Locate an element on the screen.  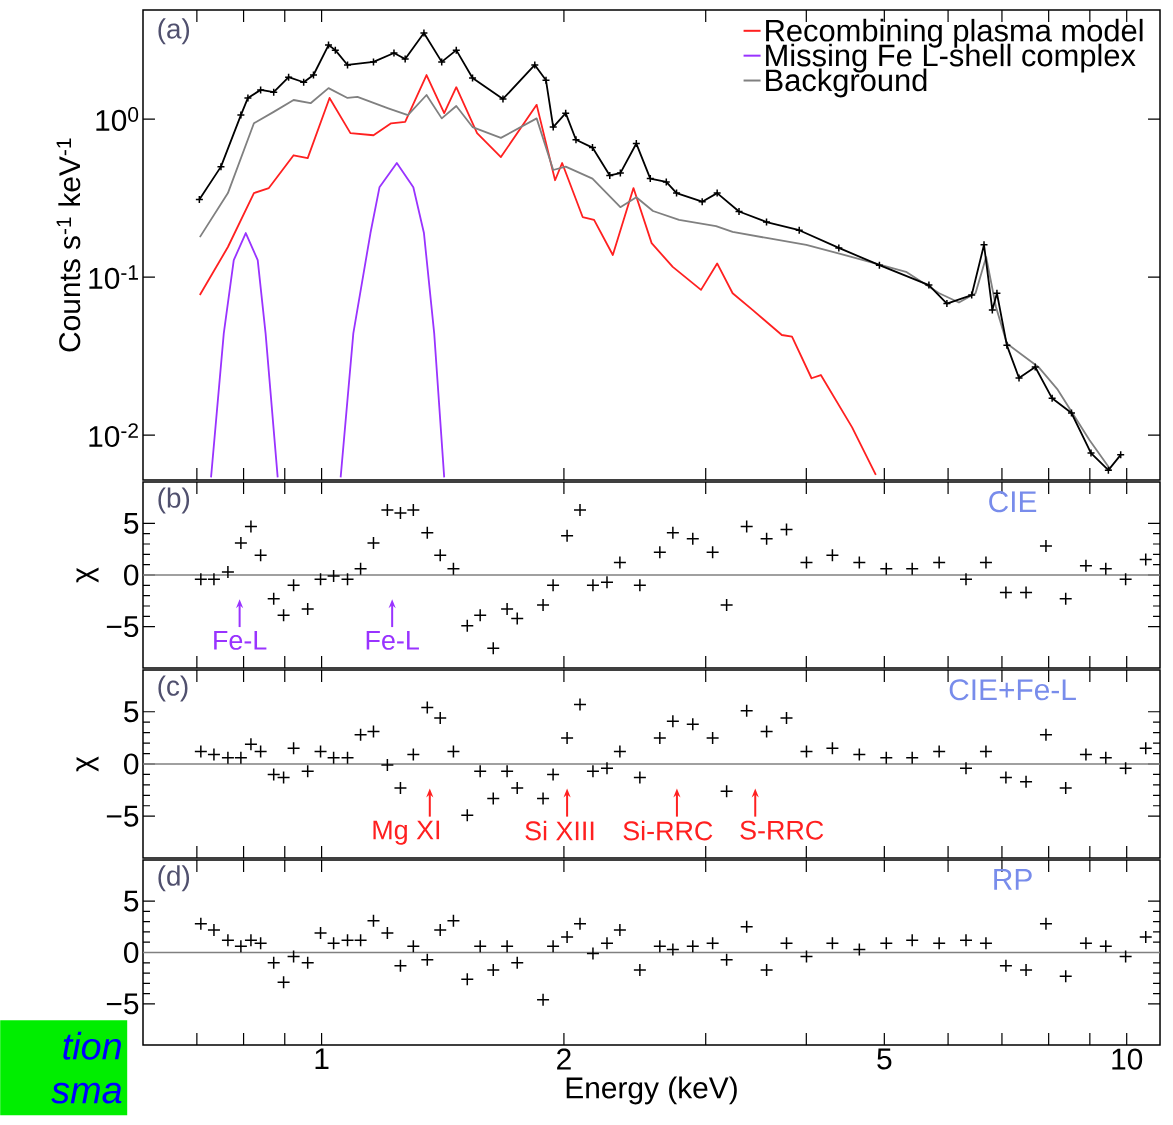
y-tick-label: 10$^{0}$ is located at coordinates (117, 119).